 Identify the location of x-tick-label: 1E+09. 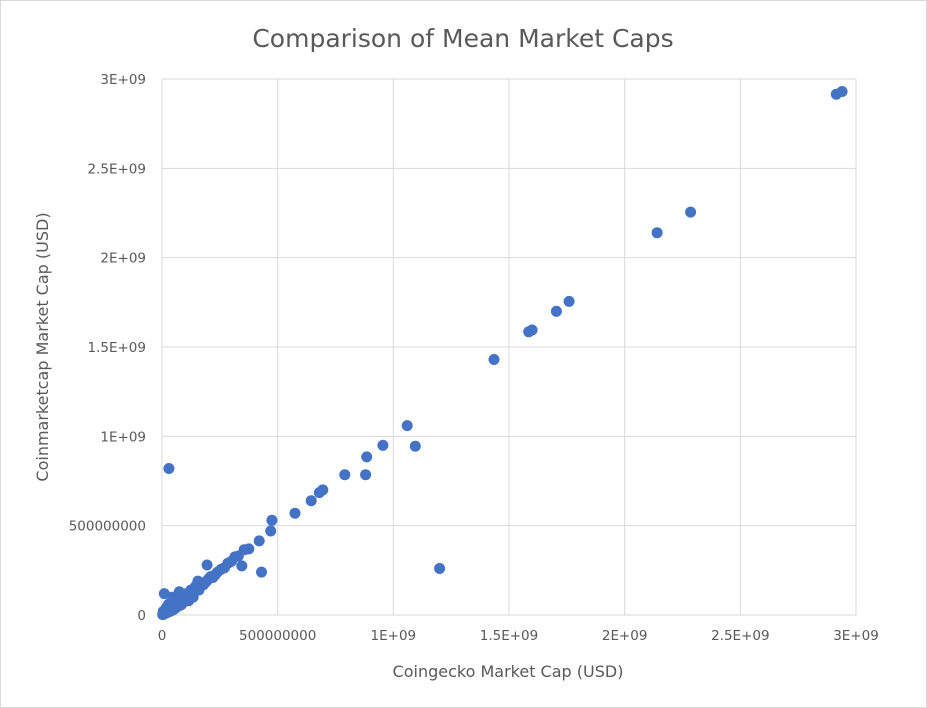
(394, 636).